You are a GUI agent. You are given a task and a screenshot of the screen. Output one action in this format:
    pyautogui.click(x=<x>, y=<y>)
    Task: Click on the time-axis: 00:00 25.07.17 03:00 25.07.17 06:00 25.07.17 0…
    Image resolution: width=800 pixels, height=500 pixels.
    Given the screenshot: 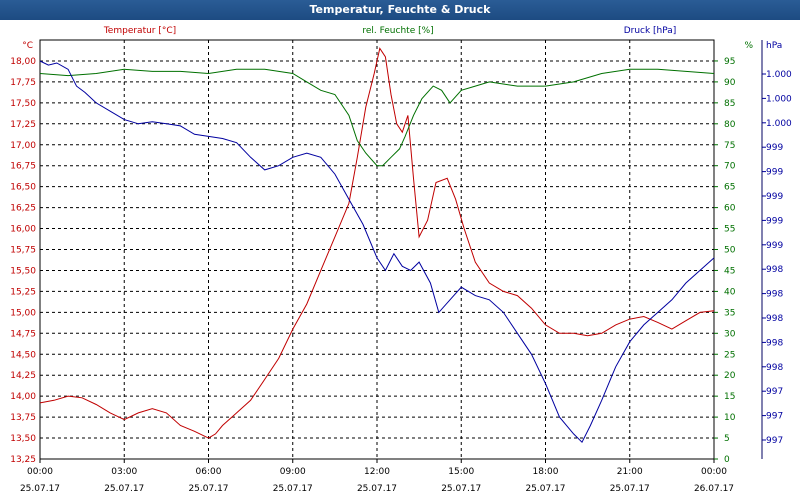 What is the action you would take?
    pyautogui.click(x=377, y=476)
    